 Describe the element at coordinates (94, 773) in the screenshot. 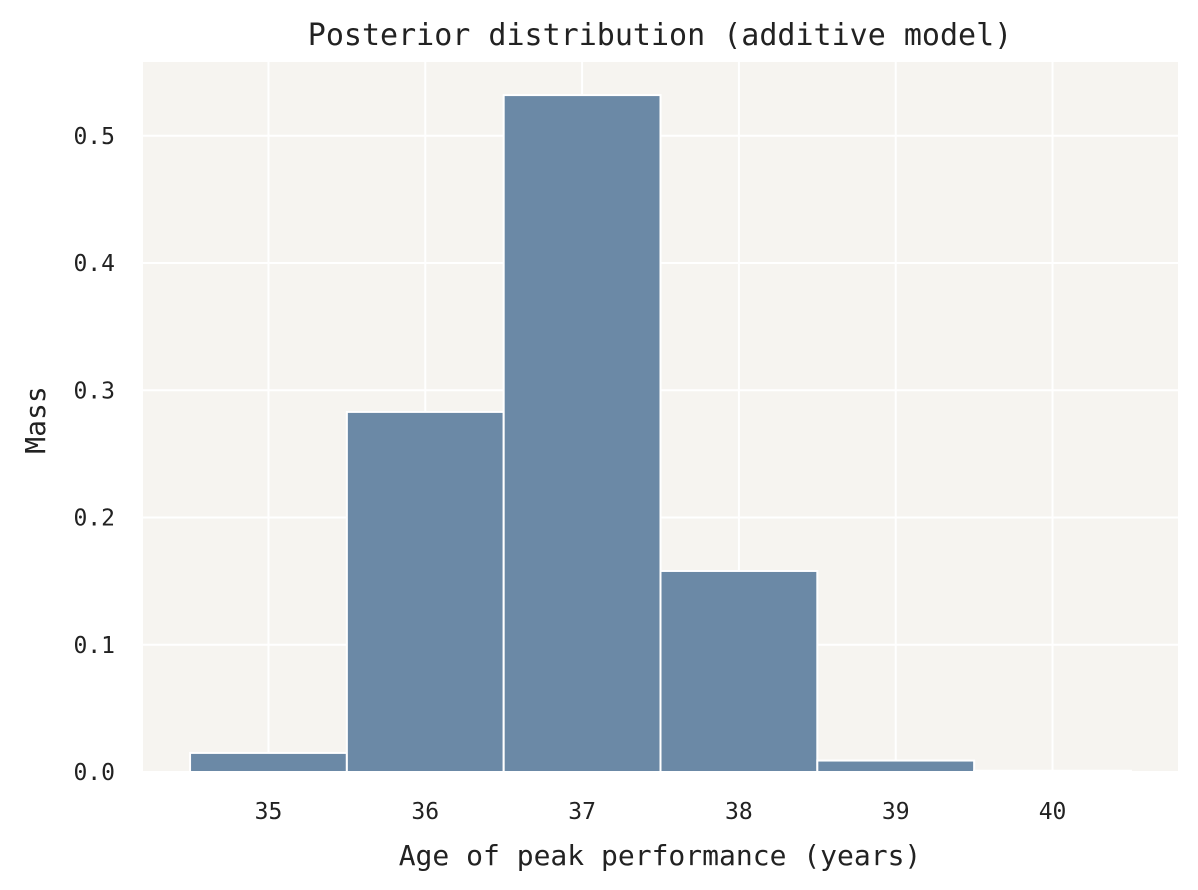

I see `y-tick-label: 0.0` at that location.